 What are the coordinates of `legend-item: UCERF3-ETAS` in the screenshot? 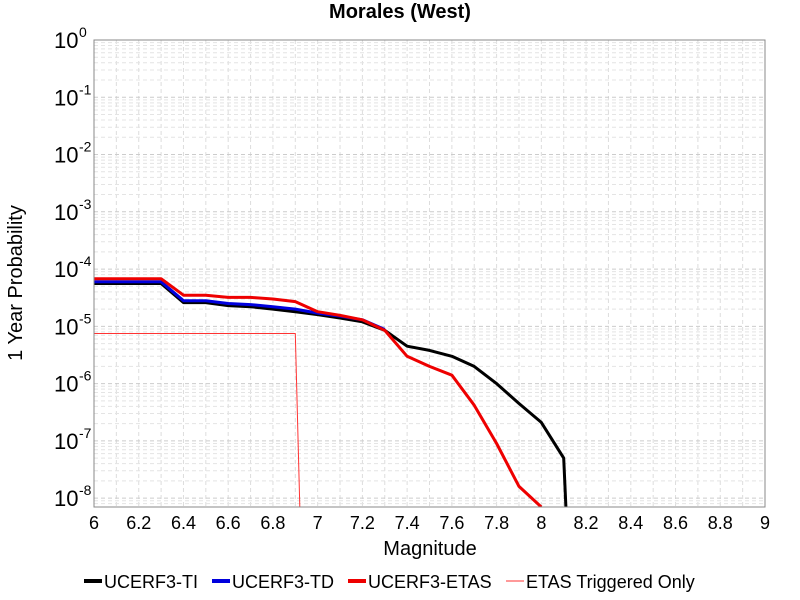 It's located at (420, 582).